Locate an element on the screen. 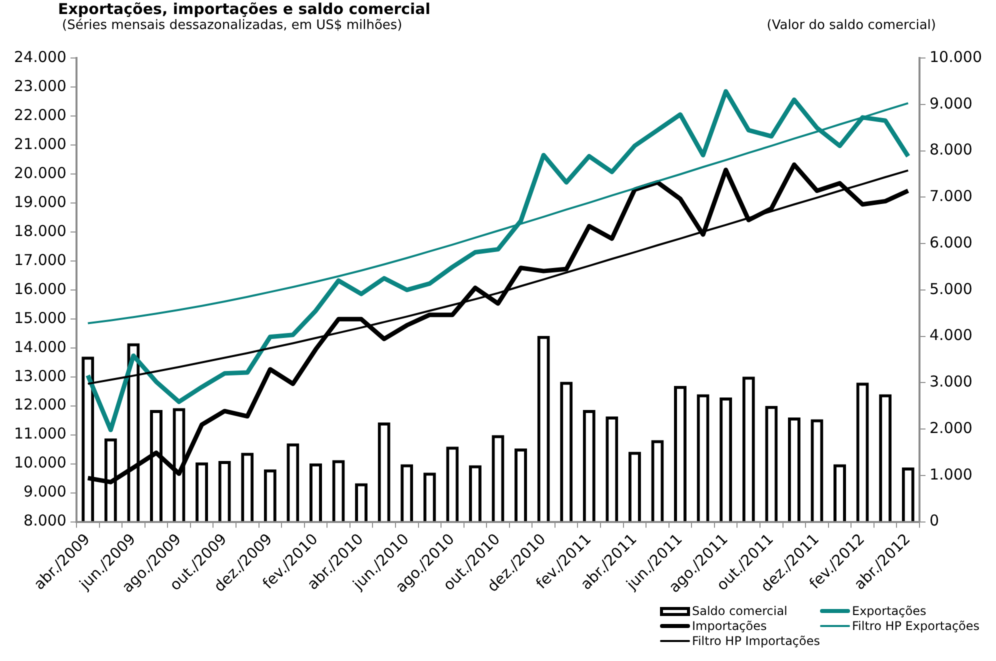 This screenshot has height=661, width=996. y-tick-label: 8.000 is located at coordinates (45, 521).